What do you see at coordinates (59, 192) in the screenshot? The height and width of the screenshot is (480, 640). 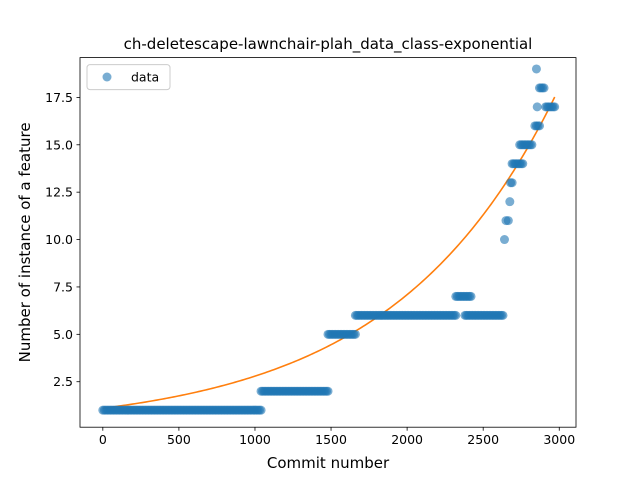 I see `y-tick-label: 12.5` at bounding box center [59, 192].